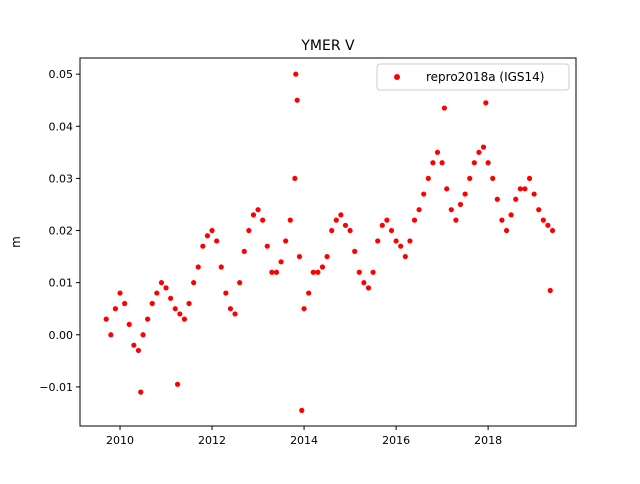 The image size is (640, 484). Describe the element at coordinates (16, 242) in the screenshot. I see `y-axis-label: m` at that location.